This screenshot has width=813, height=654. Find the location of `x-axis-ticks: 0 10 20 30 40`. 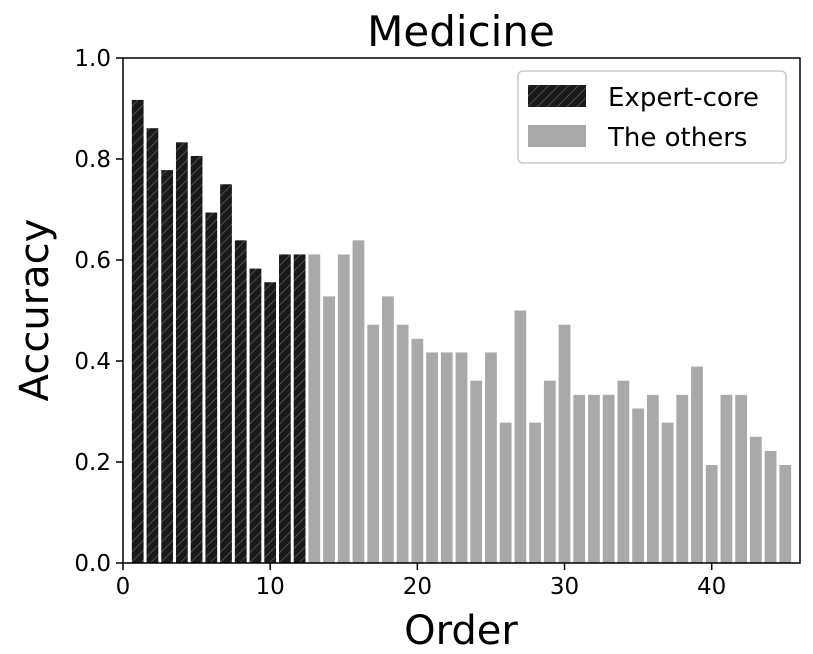

x-axis-ticks: 0 10 20 30 40 is located at coordinates (421, 581).